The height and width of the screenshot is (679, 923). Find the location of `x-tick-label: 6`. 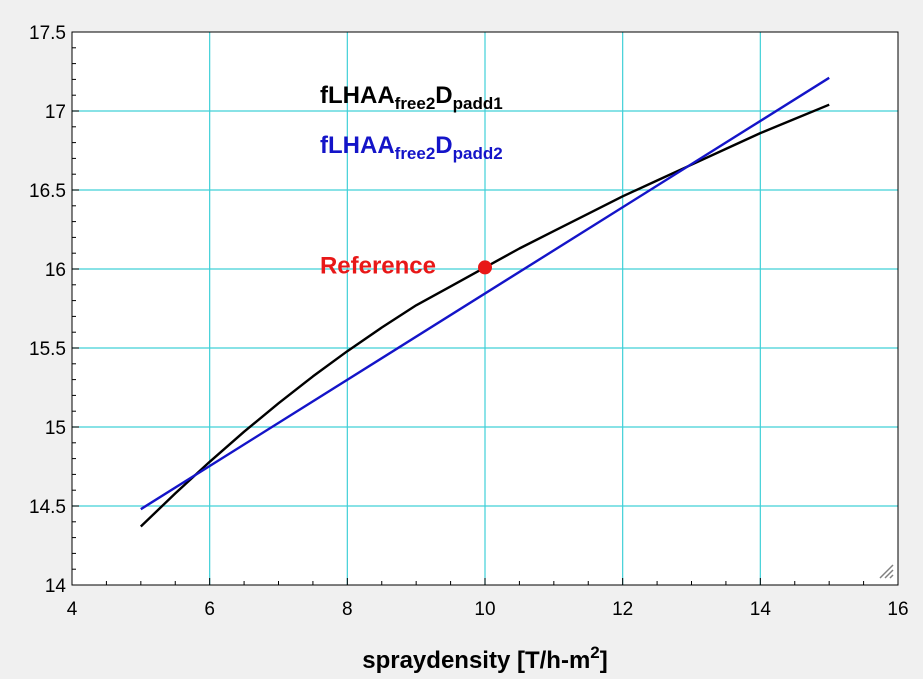

x-tick-label: 6 is located at coordinates (209, 609).